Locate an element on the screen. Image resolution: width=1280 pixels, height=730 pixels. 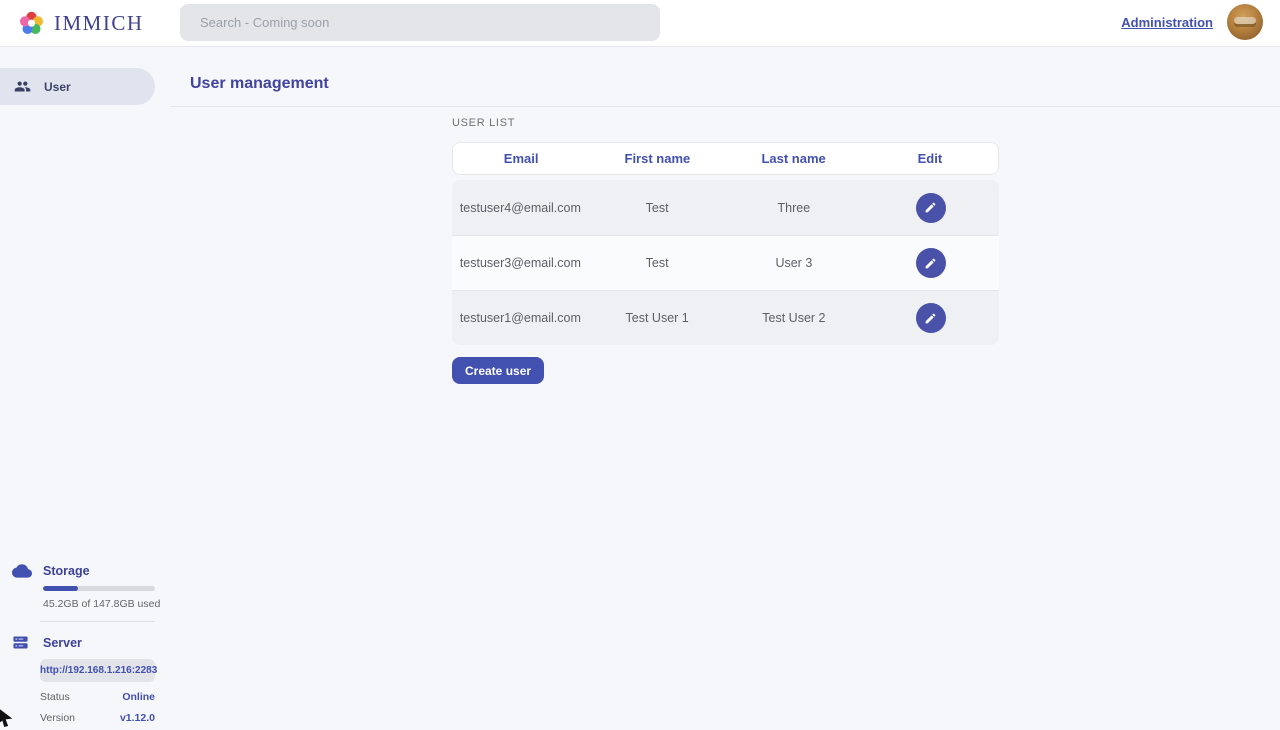
create-user-button: Create user is located at coordinates (498, 370).